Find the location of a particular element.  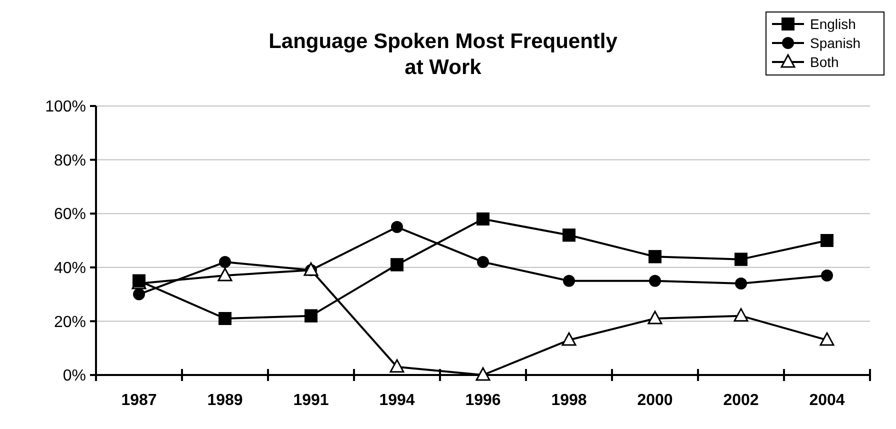

x-tick-label: 1987 is located at coordinates (139, 400).